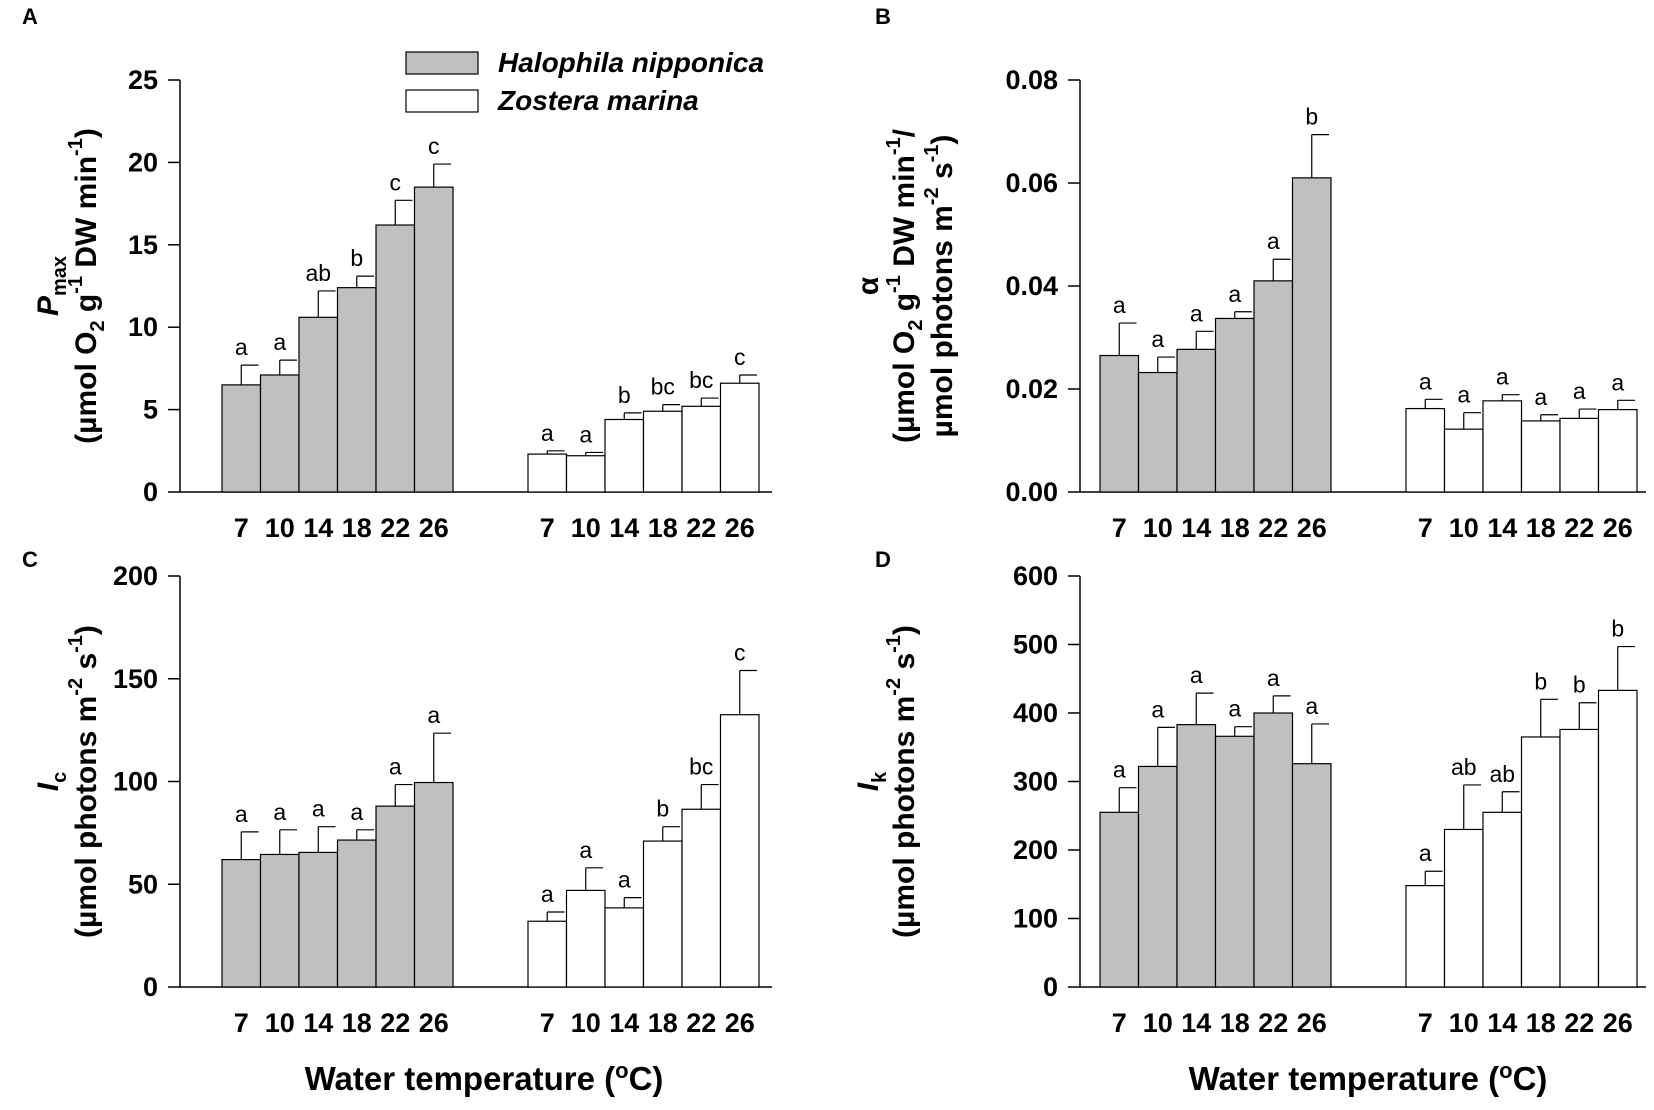 The width and height of the screenshot is (1654, 1110). What do you see at coordinates (135, 679) in the screenshot?
I see `y-tick-label: 150` at bounding box center [135, 679].